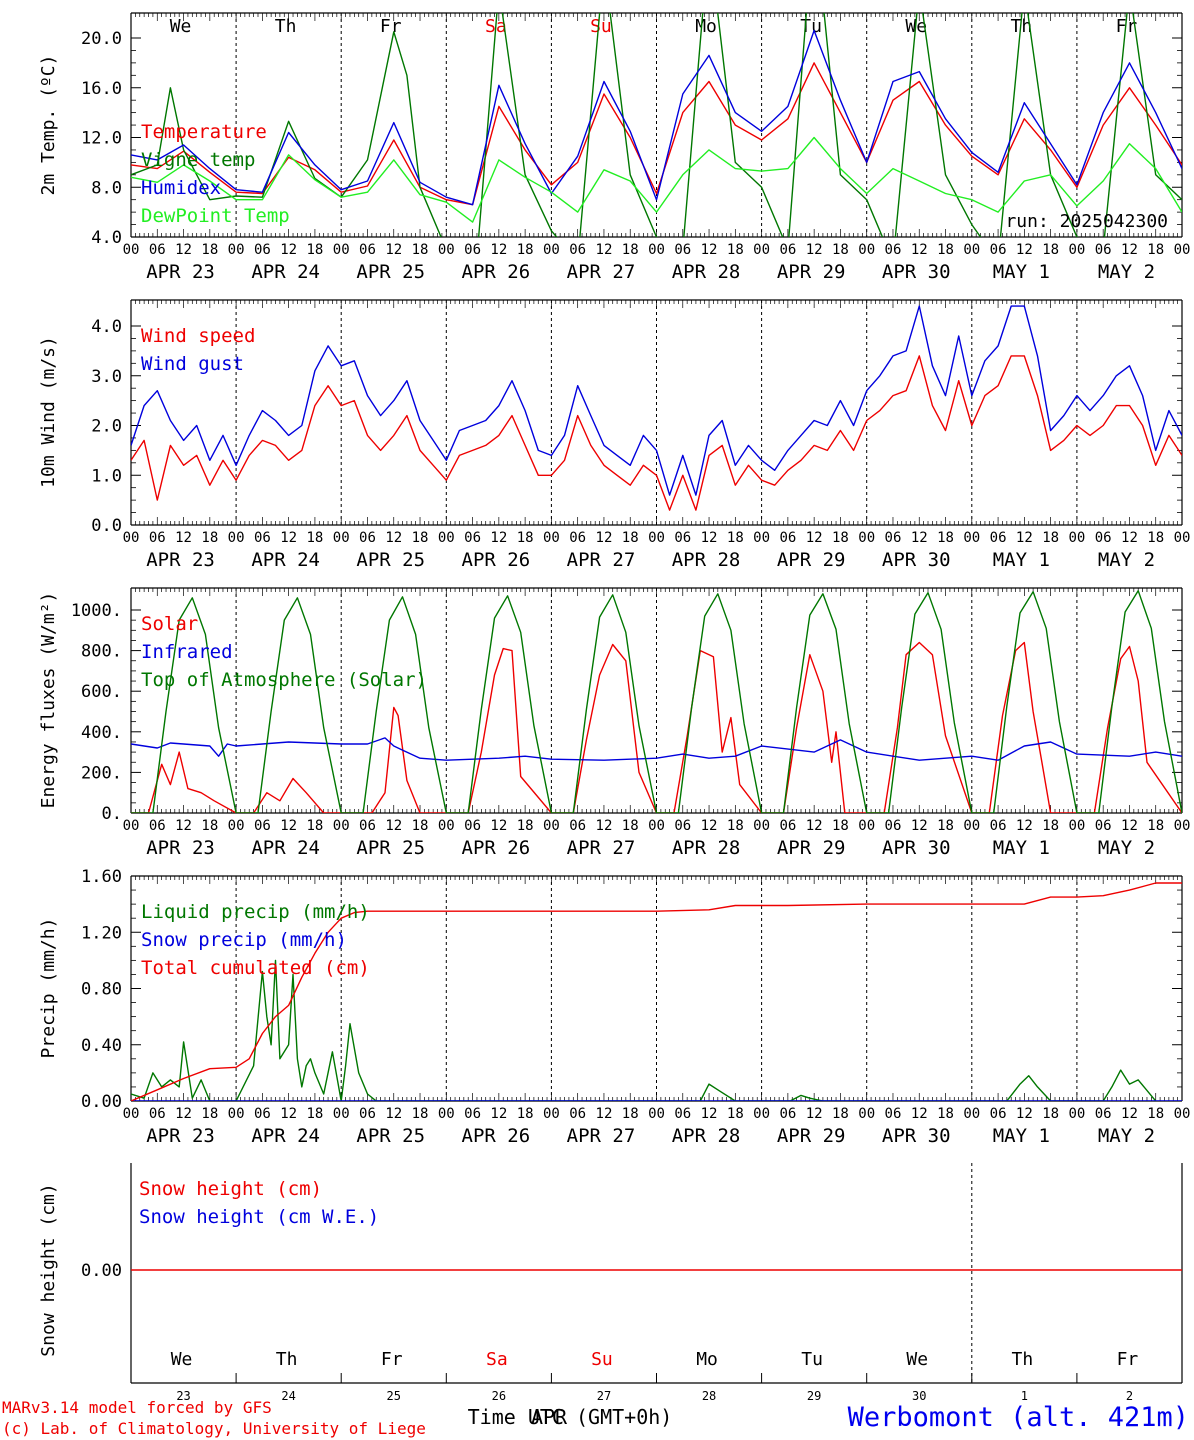 Image resolution: width=1194 pixels, height=1440 pixels. I want to click on time-axis-overprint: APR, so click(549, 1417).